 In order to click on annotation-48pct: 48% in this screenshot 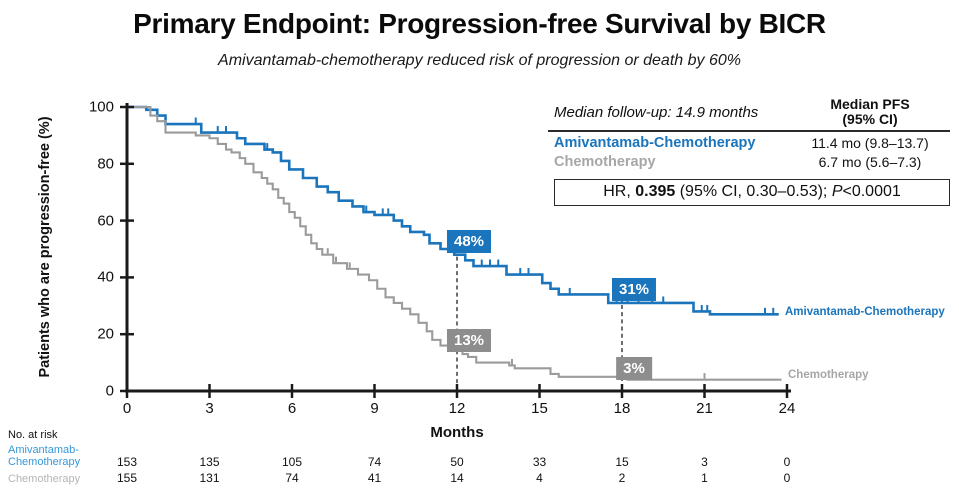, I will do `click(469, 241)`.